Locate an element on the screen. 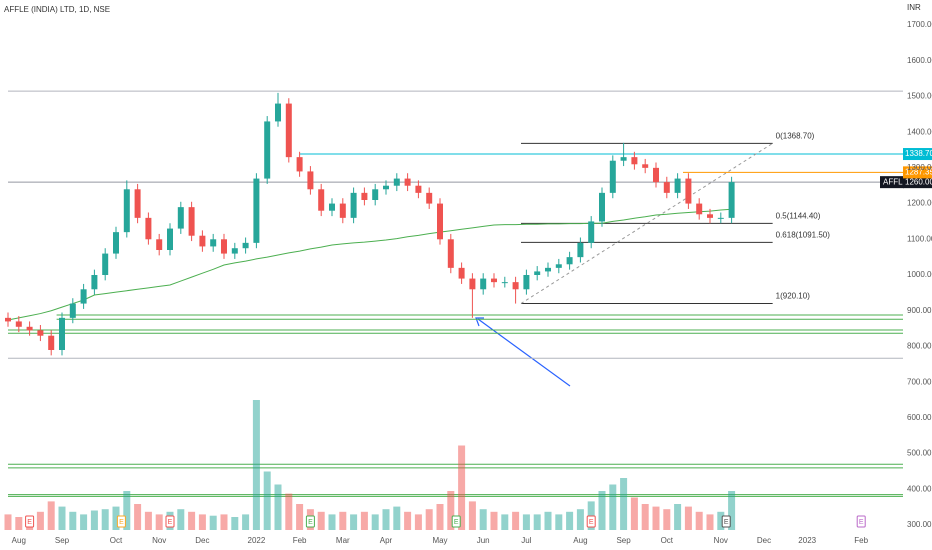 Image resolution: width=932 pixels, height=550 pixels. y-tick-label: 900.00 is located at coordinates (919, 310).